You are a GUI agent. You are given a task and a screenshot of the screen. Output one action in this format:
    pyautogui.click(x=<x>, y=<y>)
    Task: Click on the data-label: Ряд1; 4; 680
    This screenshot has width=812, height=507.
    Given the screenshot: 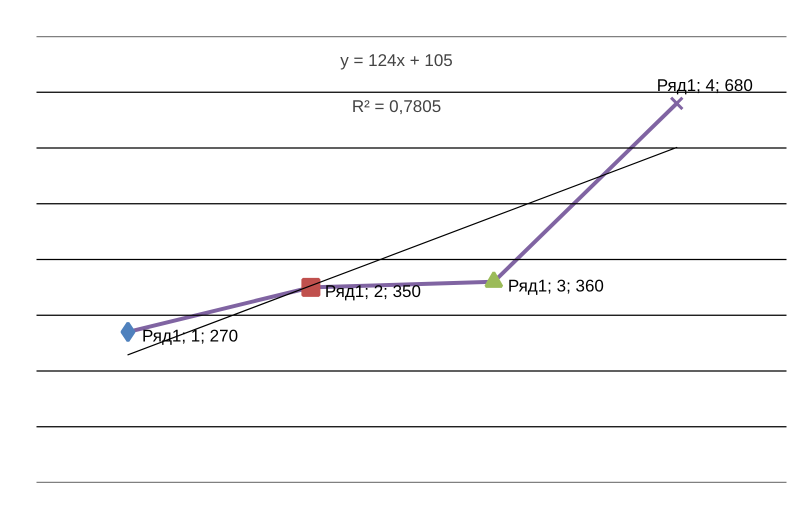 What is the action you would take?
    pyautogui.click(x=704, y=85)
    